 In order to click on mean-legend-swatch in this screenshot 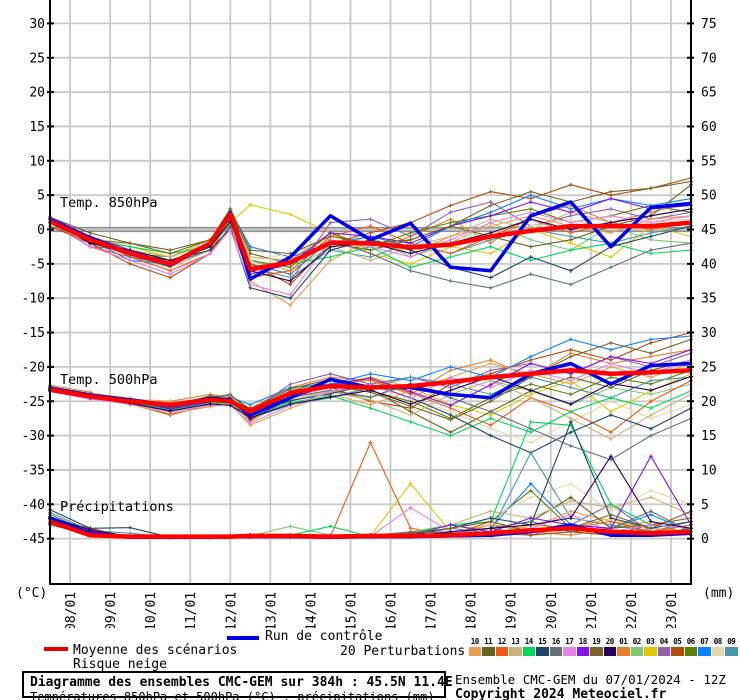, I will do `click(56, 649)`.